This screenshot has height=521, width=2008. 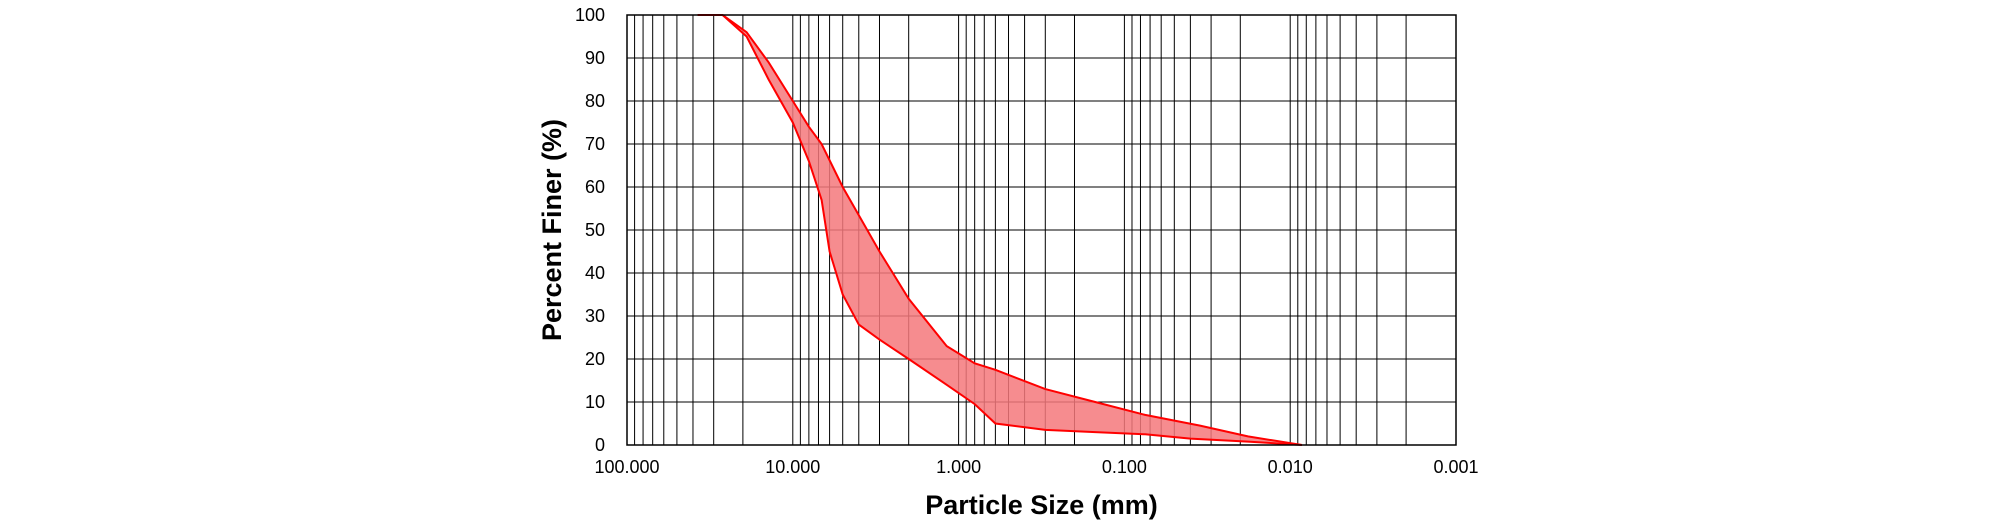 I want to click on x-tick-label: 100.000, so click(x=626, y=467).